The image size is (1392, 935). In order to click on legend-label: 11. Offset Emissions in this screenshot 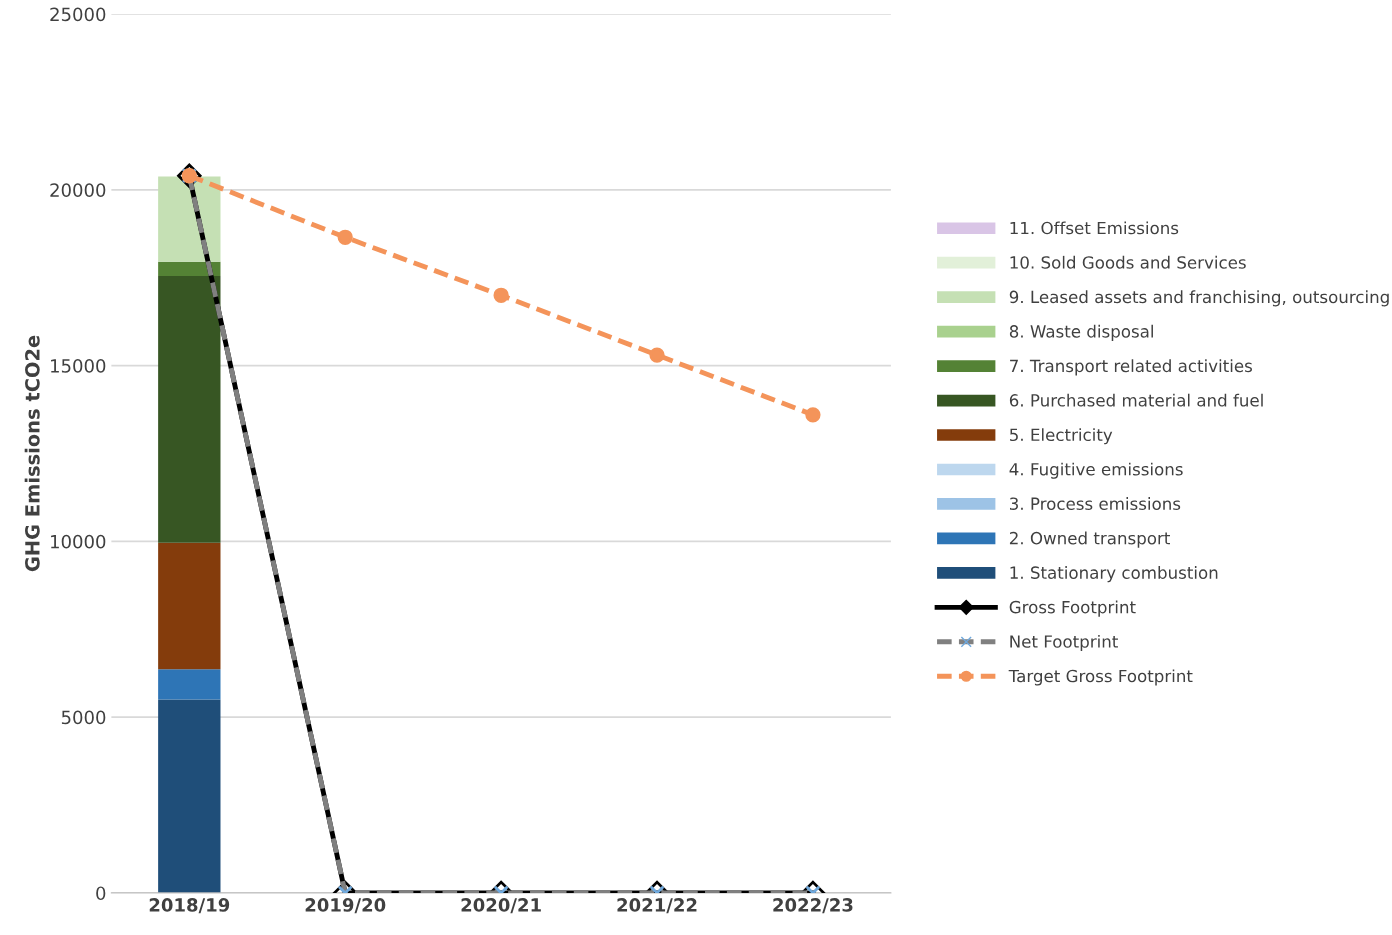, I will do `click(1094, 228)`.